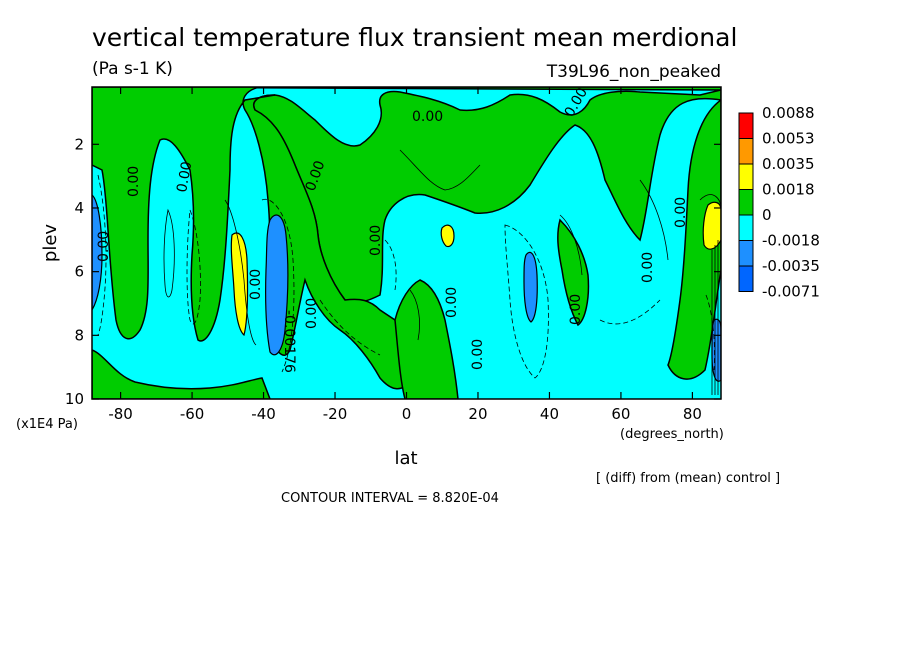 The height and width of the screenshot is (654, 904). I want to click on x-tick-label: -60, so click(192, 414).